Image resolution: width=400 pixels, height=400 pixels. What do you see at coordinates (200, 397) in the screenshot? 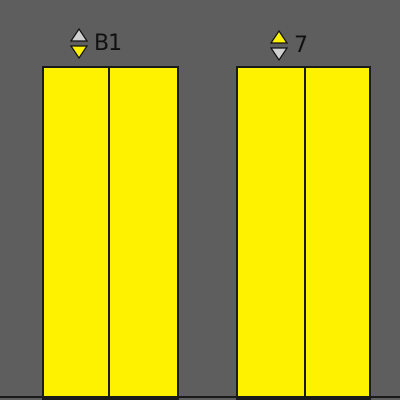
I see `floor-line` at bounding box center [200, 397].